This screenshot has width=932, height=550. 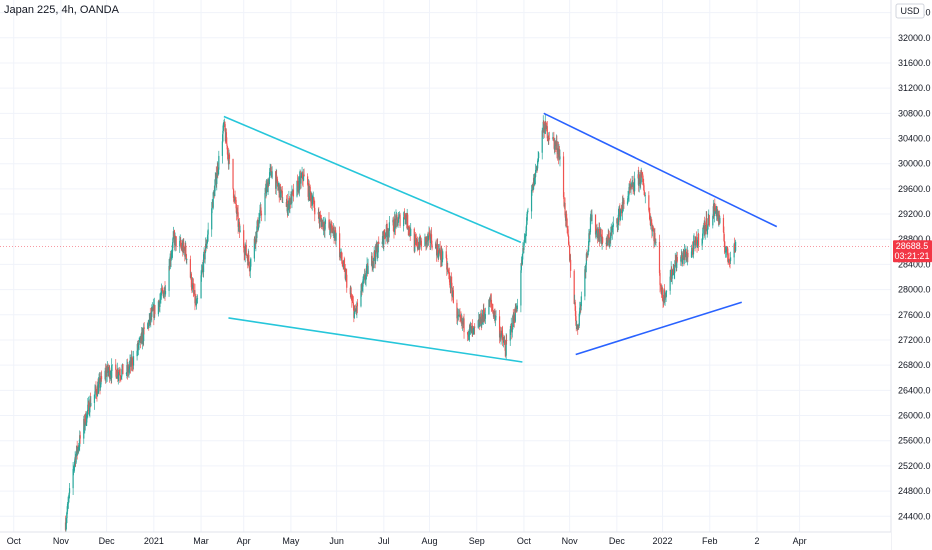 I want to click on currency-button, so click(x=910, y=11).